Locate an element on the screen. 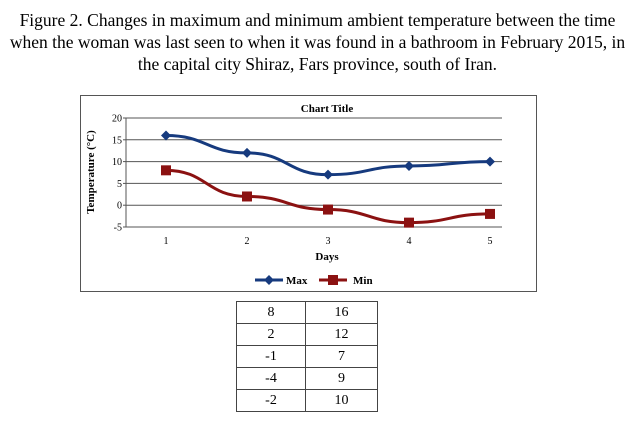 The height and width of the screenshot is (444, 635). x-tick-label: 4 is located at coordinates (409, 241).